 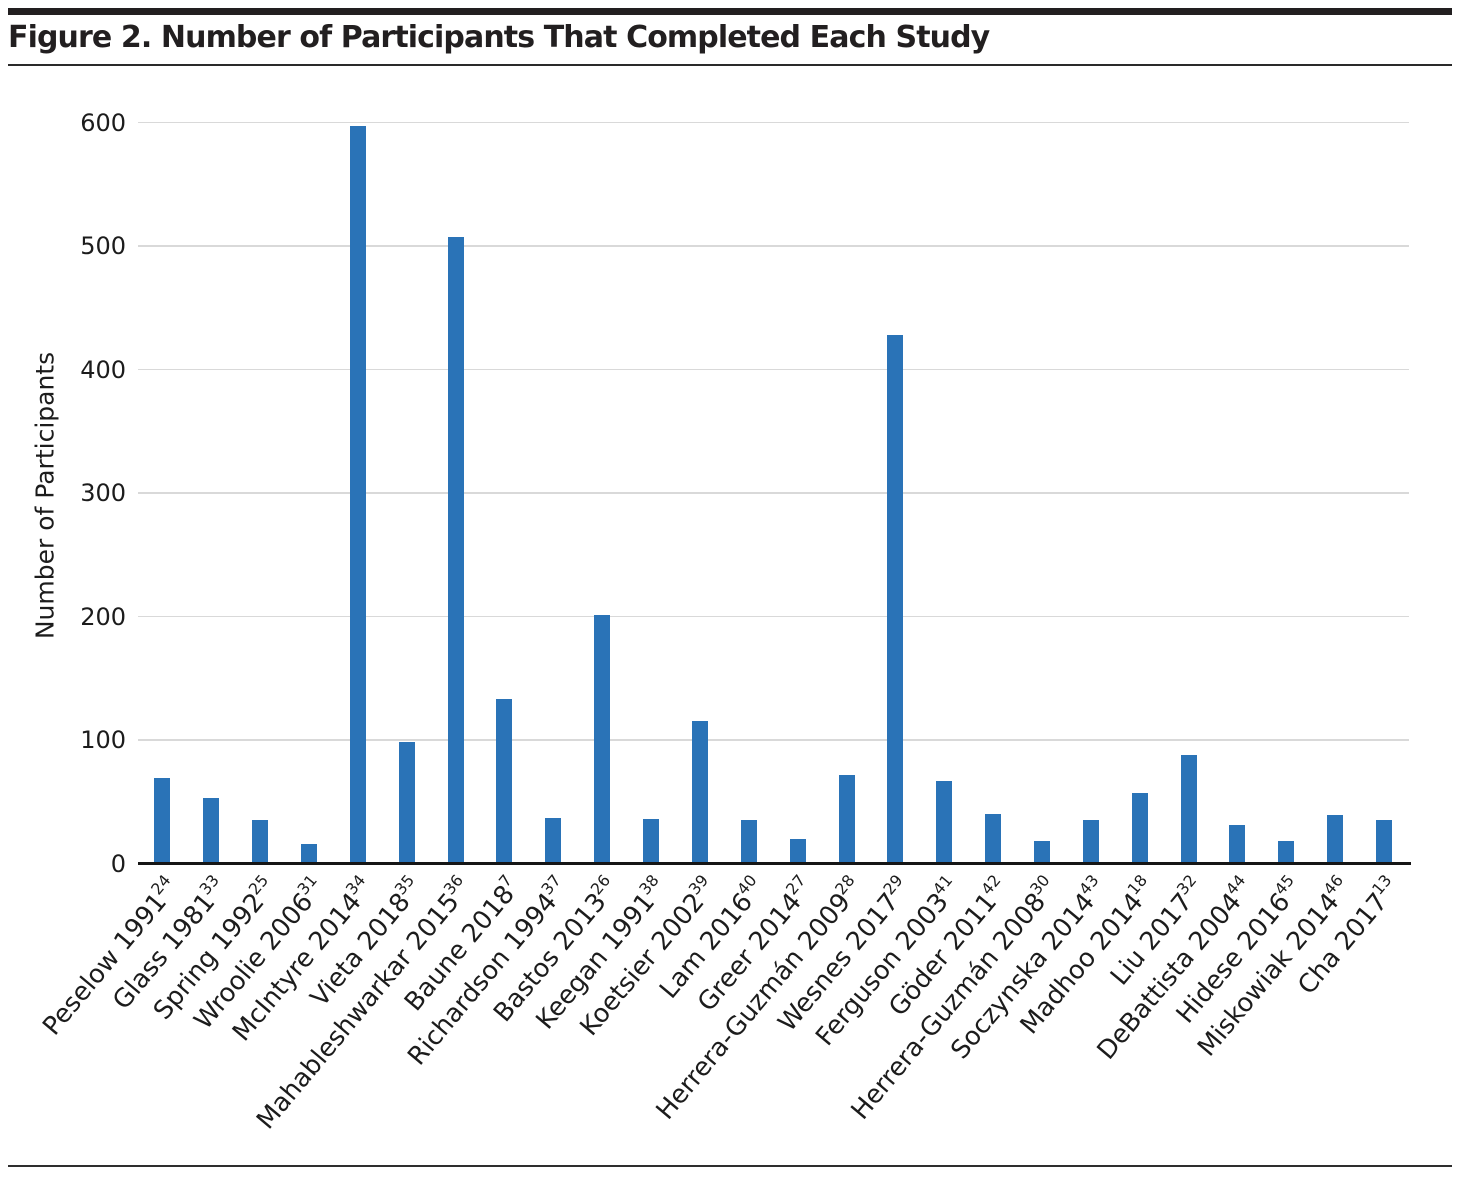 What do you see at coordinates (404, 884) in the screenshot?
I see `citation-superscript: 35` at bounding box center [404, 884].